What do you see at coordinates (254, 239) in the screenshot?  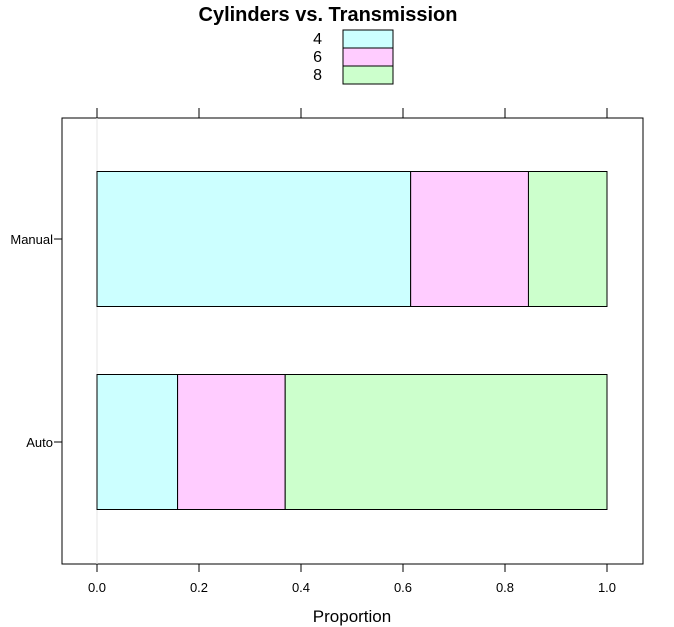 I see `bar-manual-4-cyl` at bounding box center [254, 239].